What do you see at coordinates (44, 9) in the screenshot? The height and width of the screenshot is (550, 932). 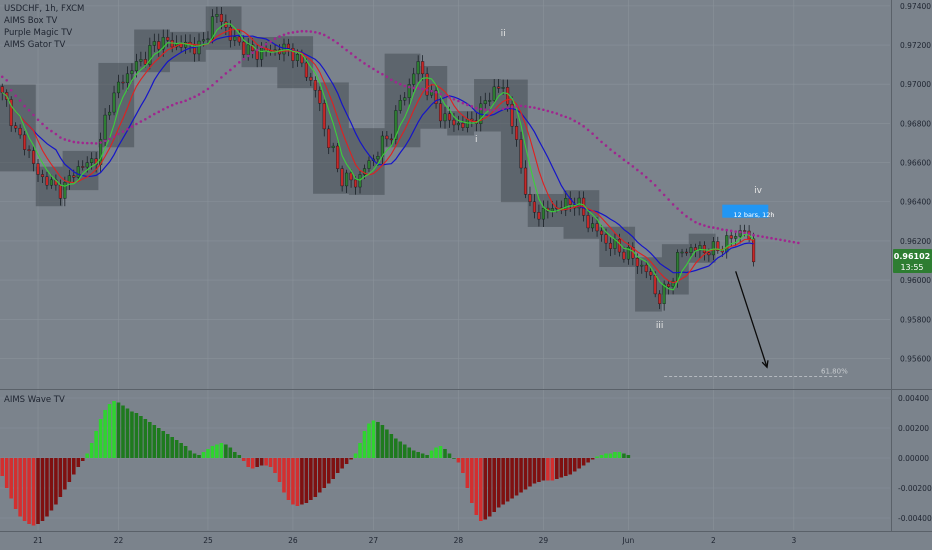 I see `symbol-title: USDCHF, 1h, FXCM` at bounding box center [44, 9].